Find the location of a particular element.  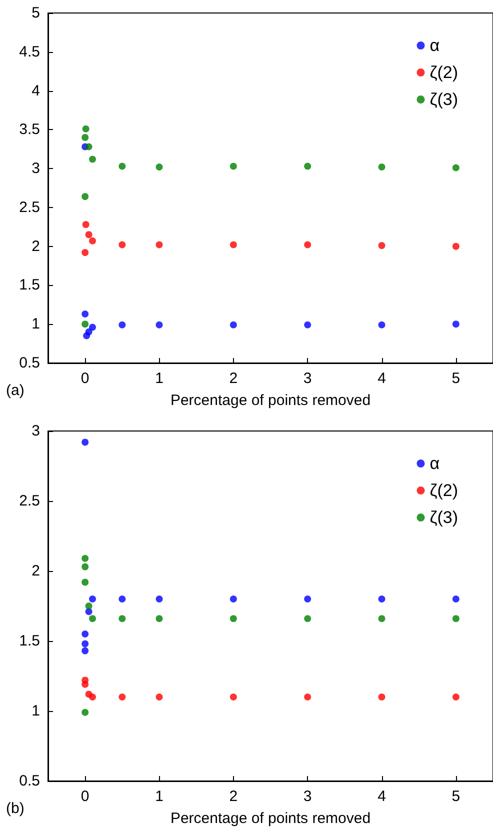

y-tick-label: 5 is located at coordinates (36, 13).